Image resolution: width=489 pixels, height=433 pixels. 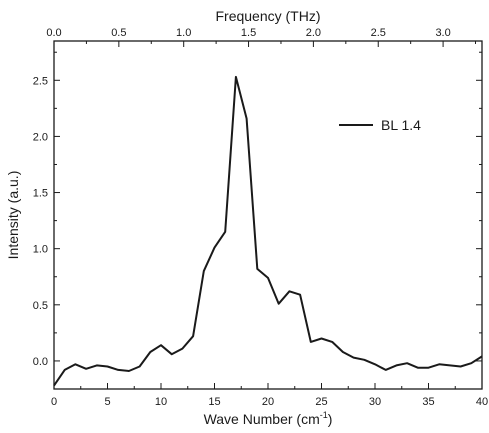 What do you see at coordinates (248, 33) in the screenshot?
I see `top-tick-label: 1.5` at bounding box center [248, 33].